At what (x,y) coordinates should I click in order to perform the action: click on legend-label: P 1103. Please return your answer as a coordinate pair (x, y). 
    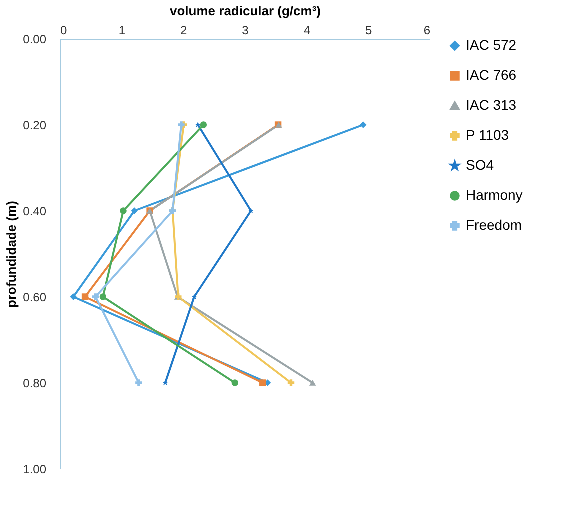
    Looking at the image, I should click on (488, 135).